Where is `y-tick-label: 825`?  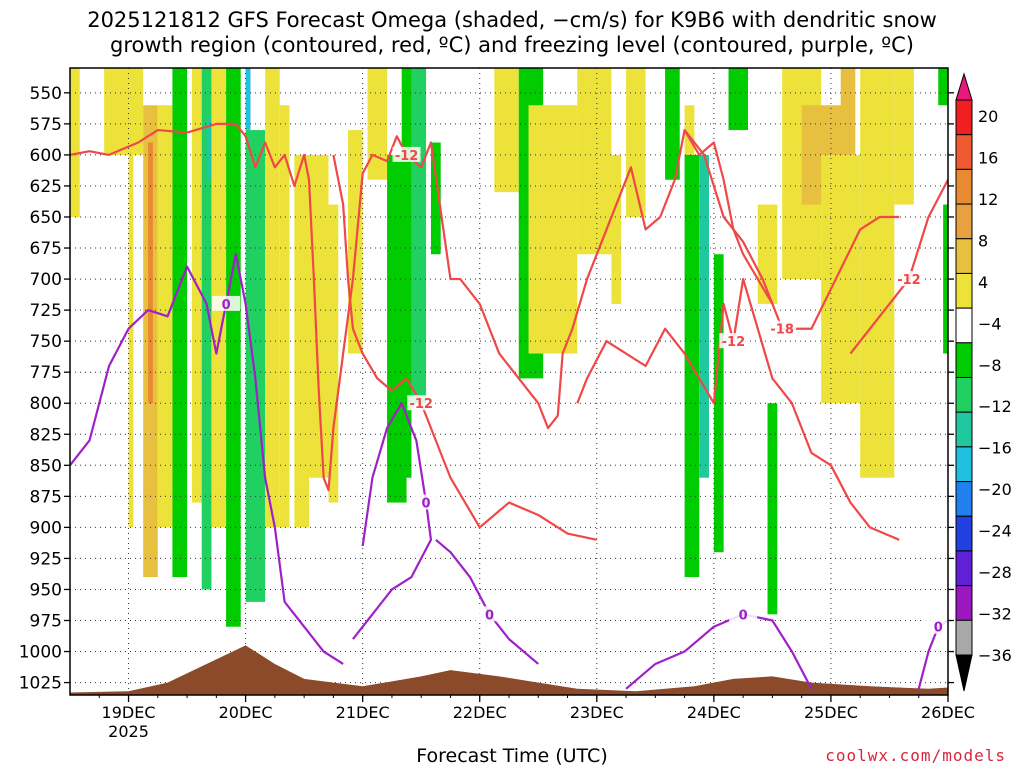
y-tick-label: 825 is located at coordinates (46, 435).